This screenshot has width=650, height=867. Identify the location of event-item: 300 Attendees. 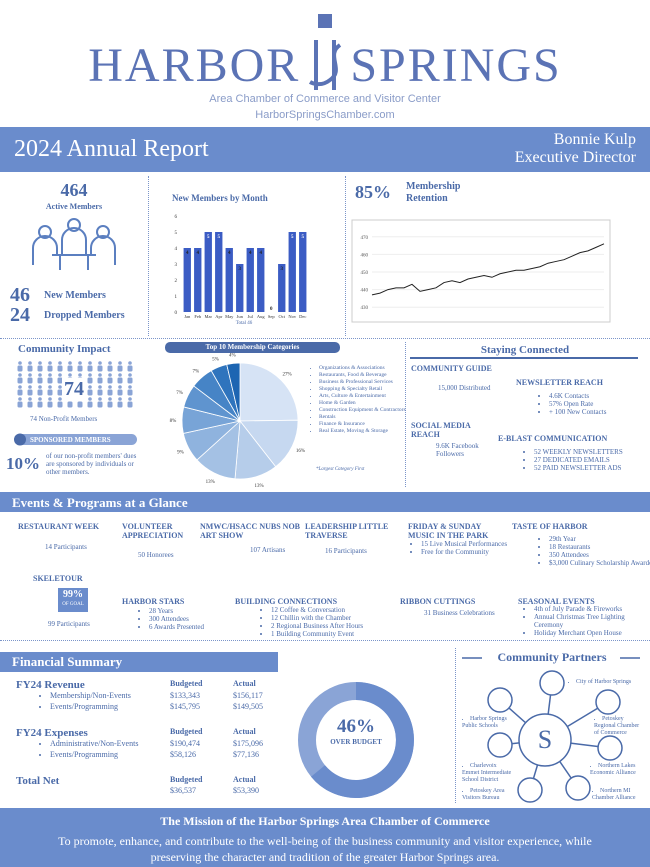
(194, 619).